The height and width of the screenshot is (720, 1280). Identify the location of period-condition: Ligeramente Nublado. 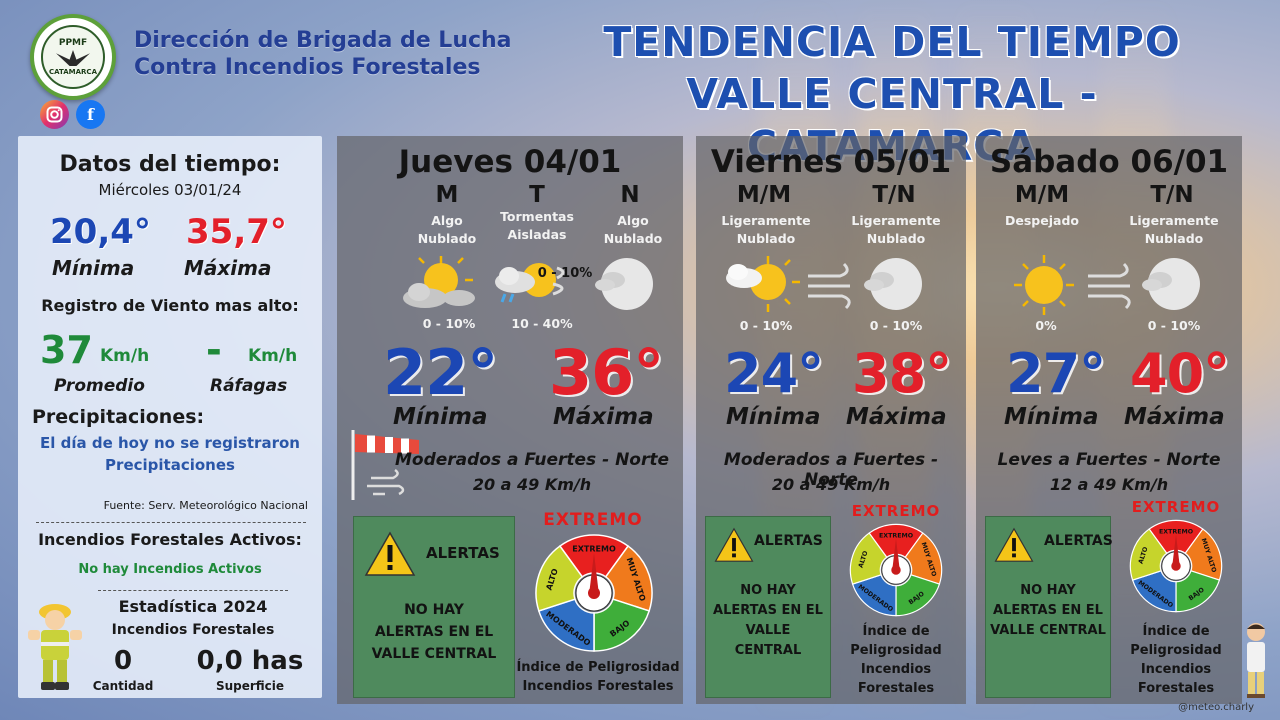
(896, 230).